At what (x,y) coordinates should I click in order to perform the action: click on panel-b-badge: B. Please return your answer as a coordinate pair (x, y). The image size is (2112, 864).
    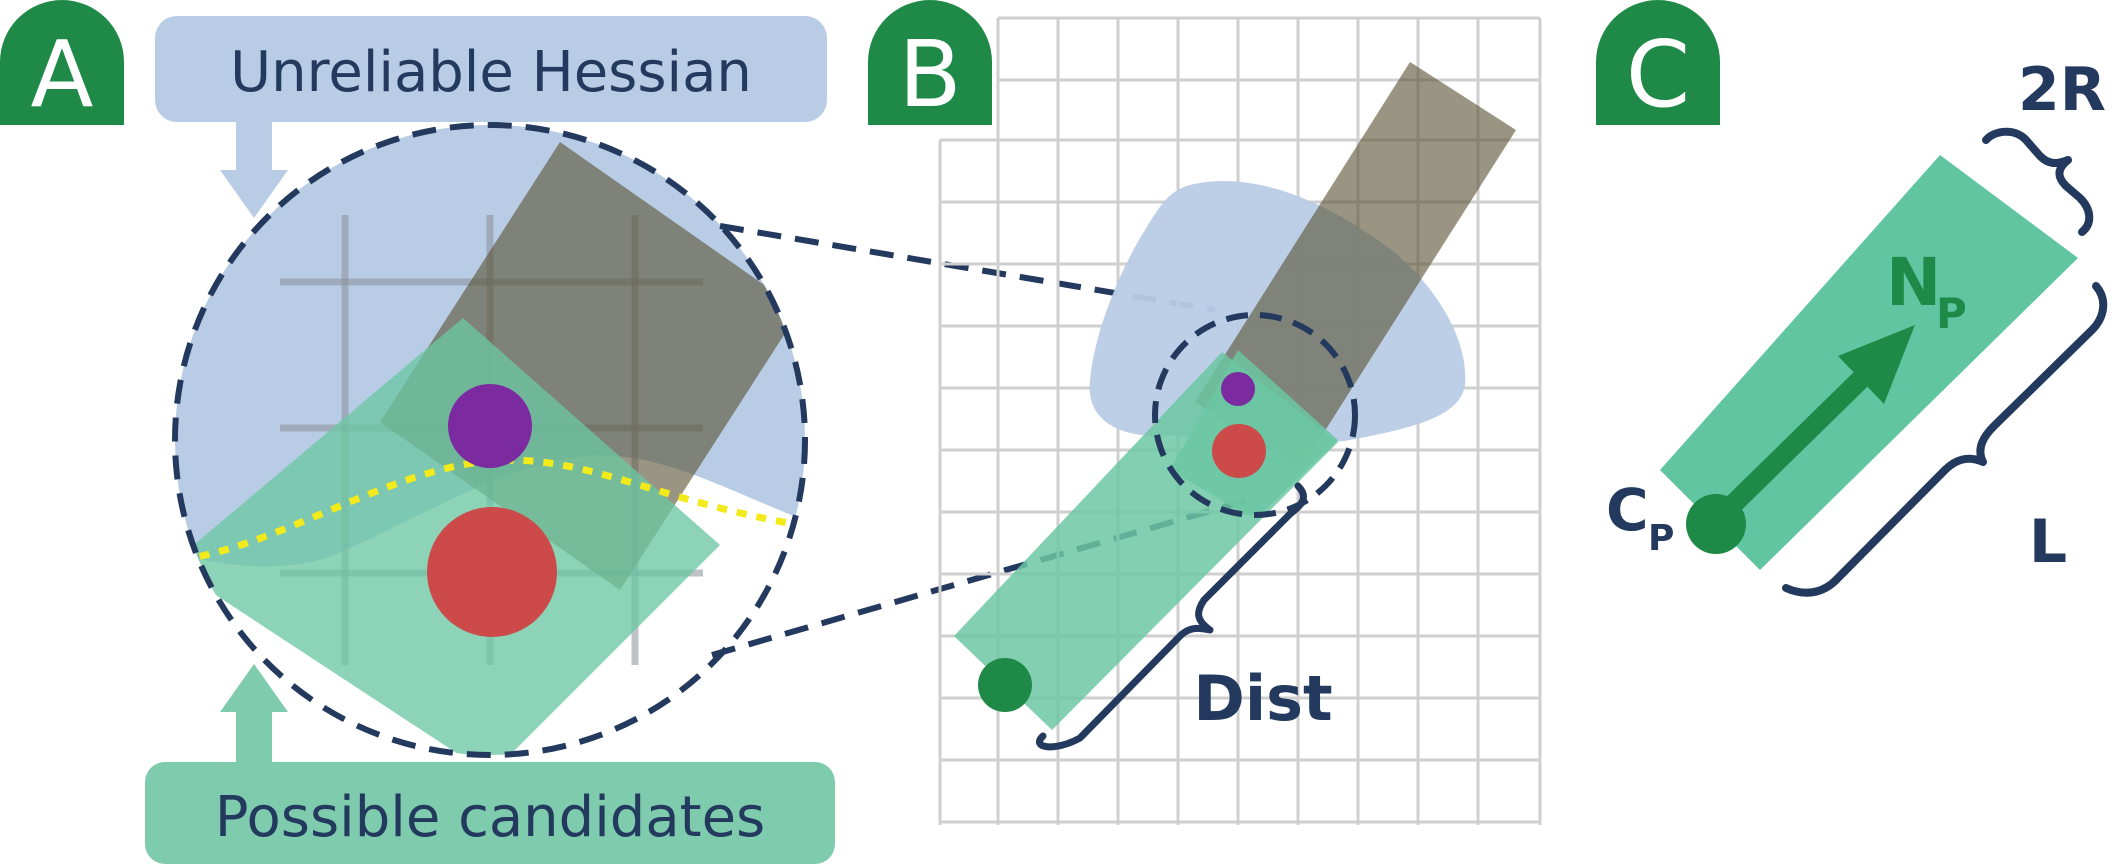
    Looking at the image, I should click on (930, 64).